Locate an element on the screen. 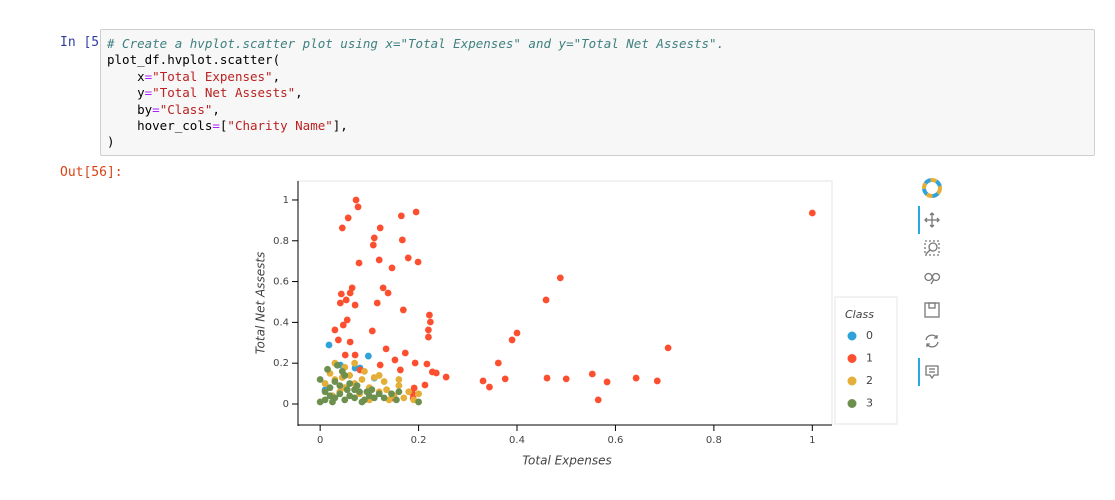  reset-tool is located at coordinates (932, 341).